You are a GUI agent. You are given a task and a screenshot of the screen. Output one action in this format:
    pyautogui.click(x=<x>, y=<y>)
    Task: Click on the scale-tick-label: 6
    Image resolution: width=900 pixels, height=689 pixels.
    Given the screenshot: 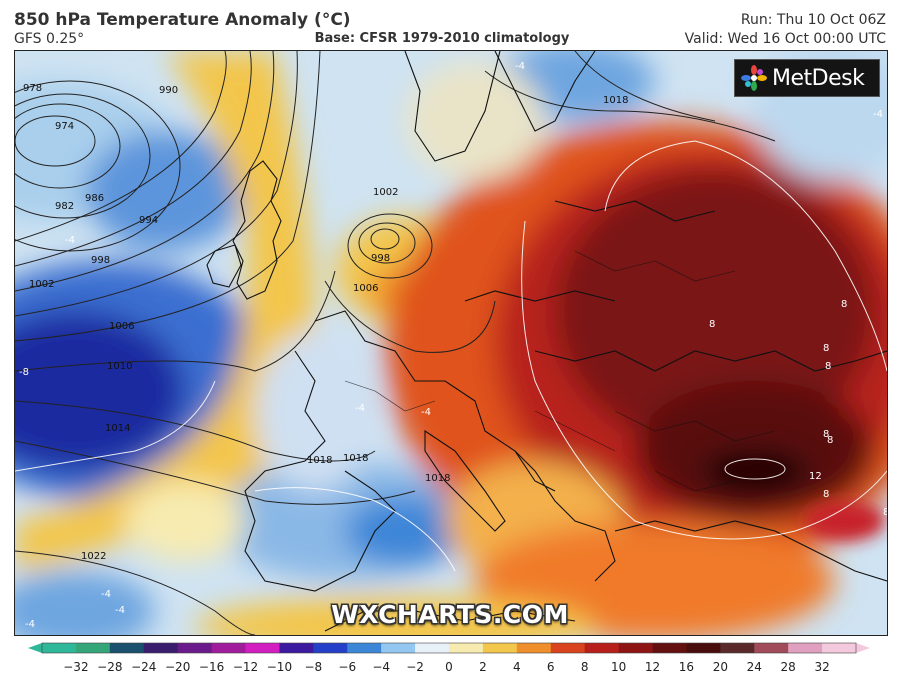 What is the action you would take?
    pyautogui.click(x=551, y=667)
    